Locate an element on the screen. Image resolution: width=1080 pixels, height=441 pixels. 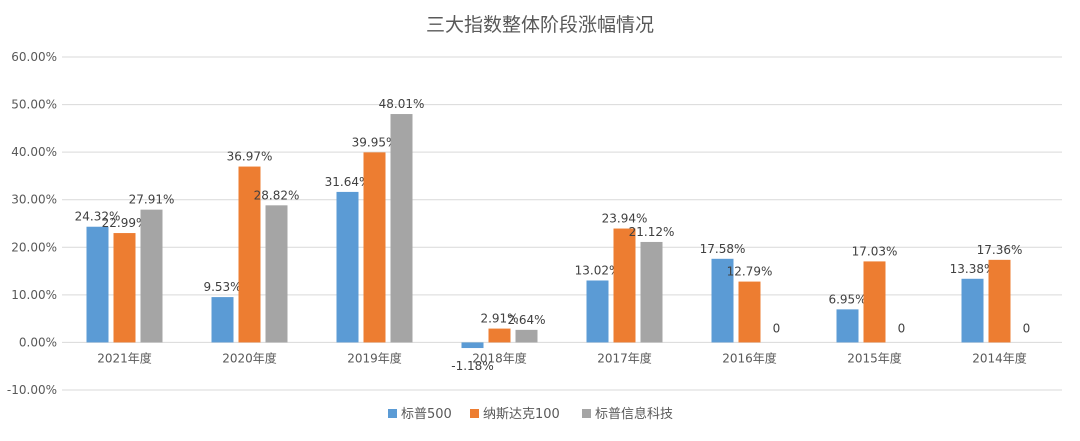
x-tick-label: 2016年度 is located at coordinates (749, 357).